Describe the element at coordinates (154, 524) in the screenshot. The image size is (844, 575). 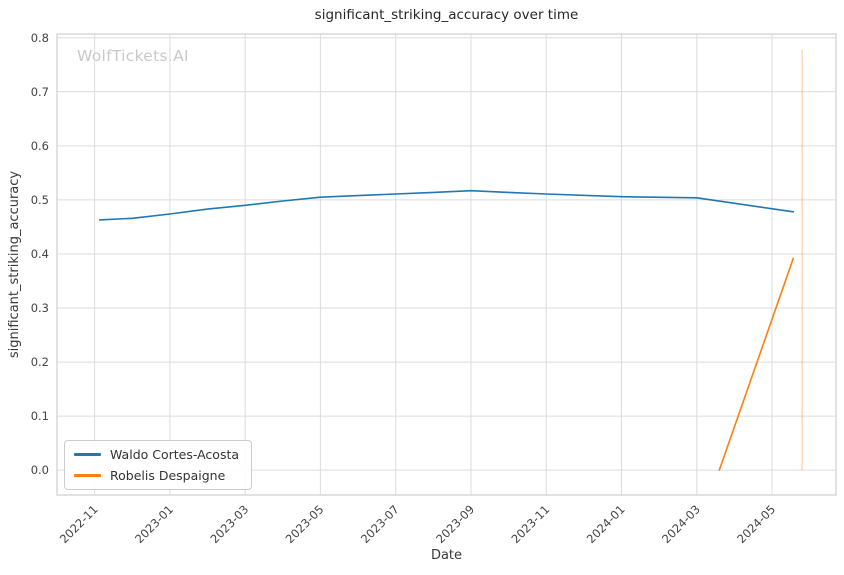
I see `x-tick-label: 2023-01` at that location.